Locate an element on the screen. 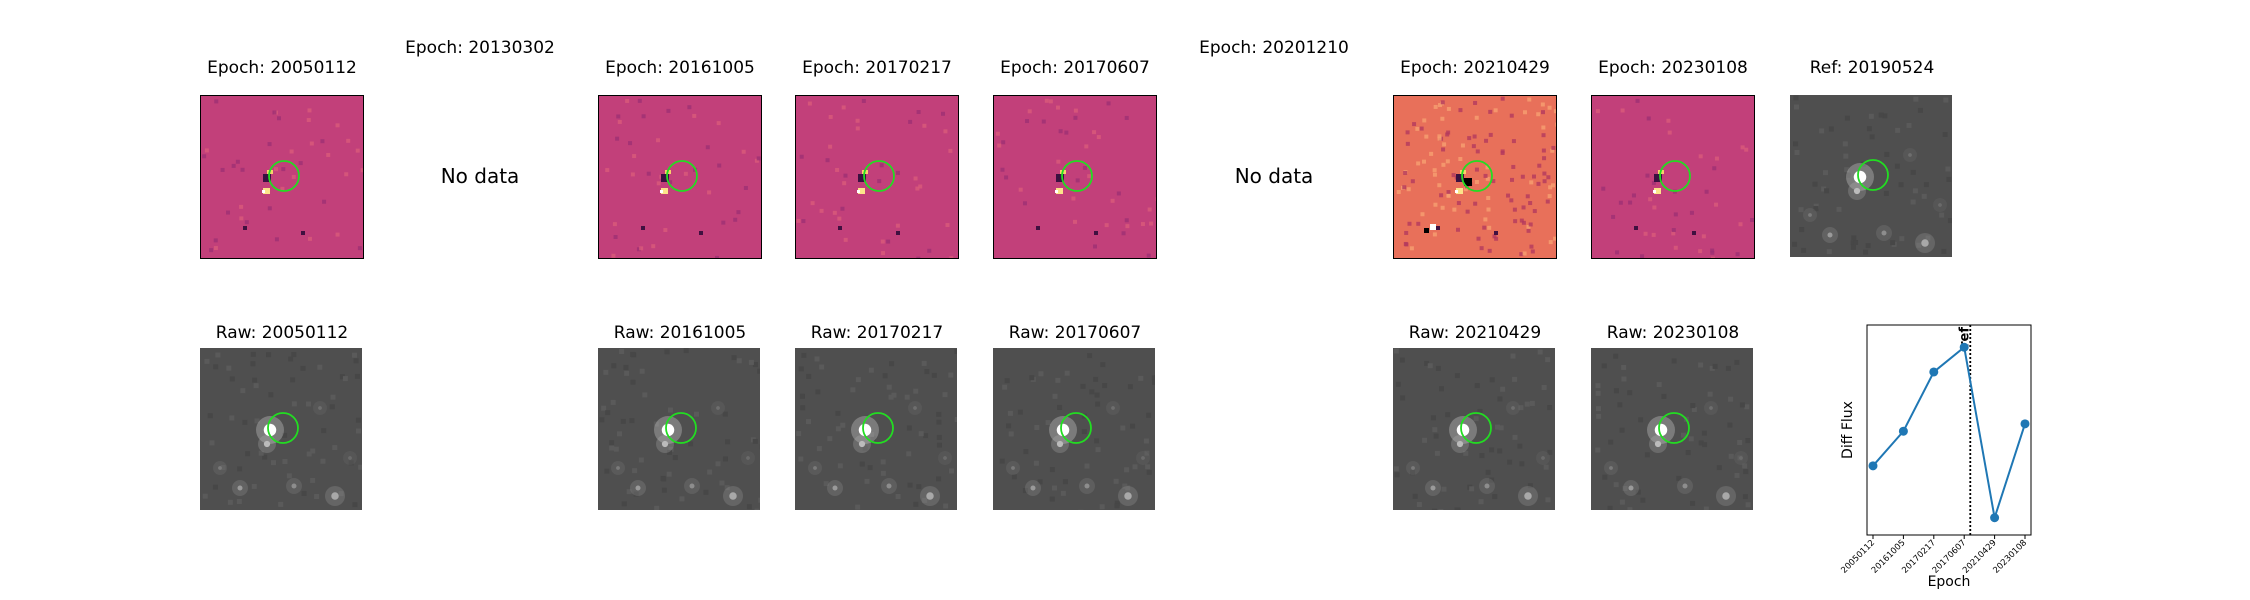 The height and width of the screenshot is (600, 2250). panel-title-bottom: Raw: 20161005 is located at coordinates (680, 333).